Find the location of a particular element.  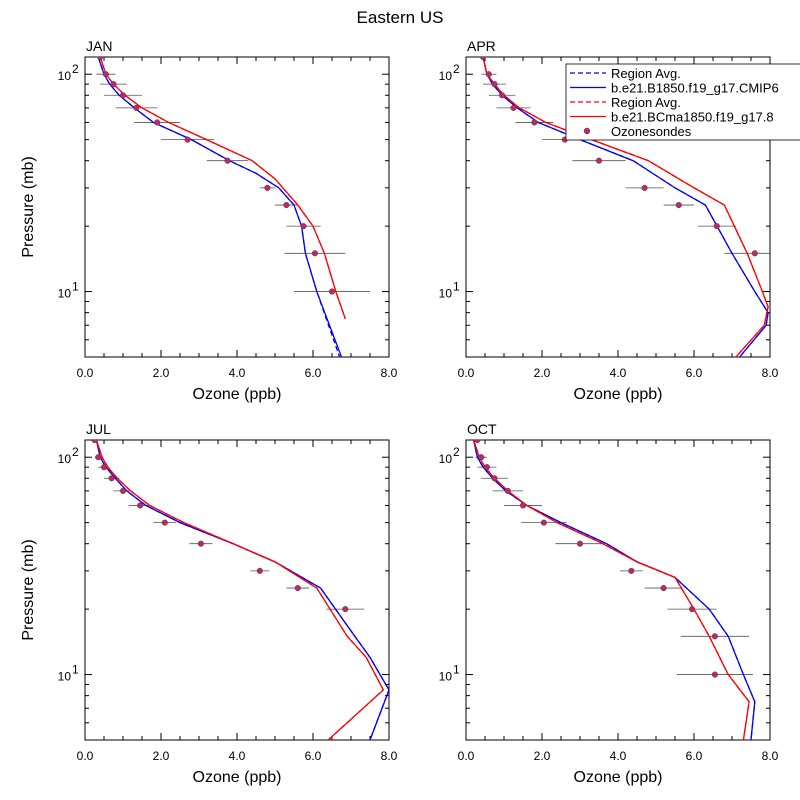

legend-entry: Ozonesondes is located at coordinates (637, 131).